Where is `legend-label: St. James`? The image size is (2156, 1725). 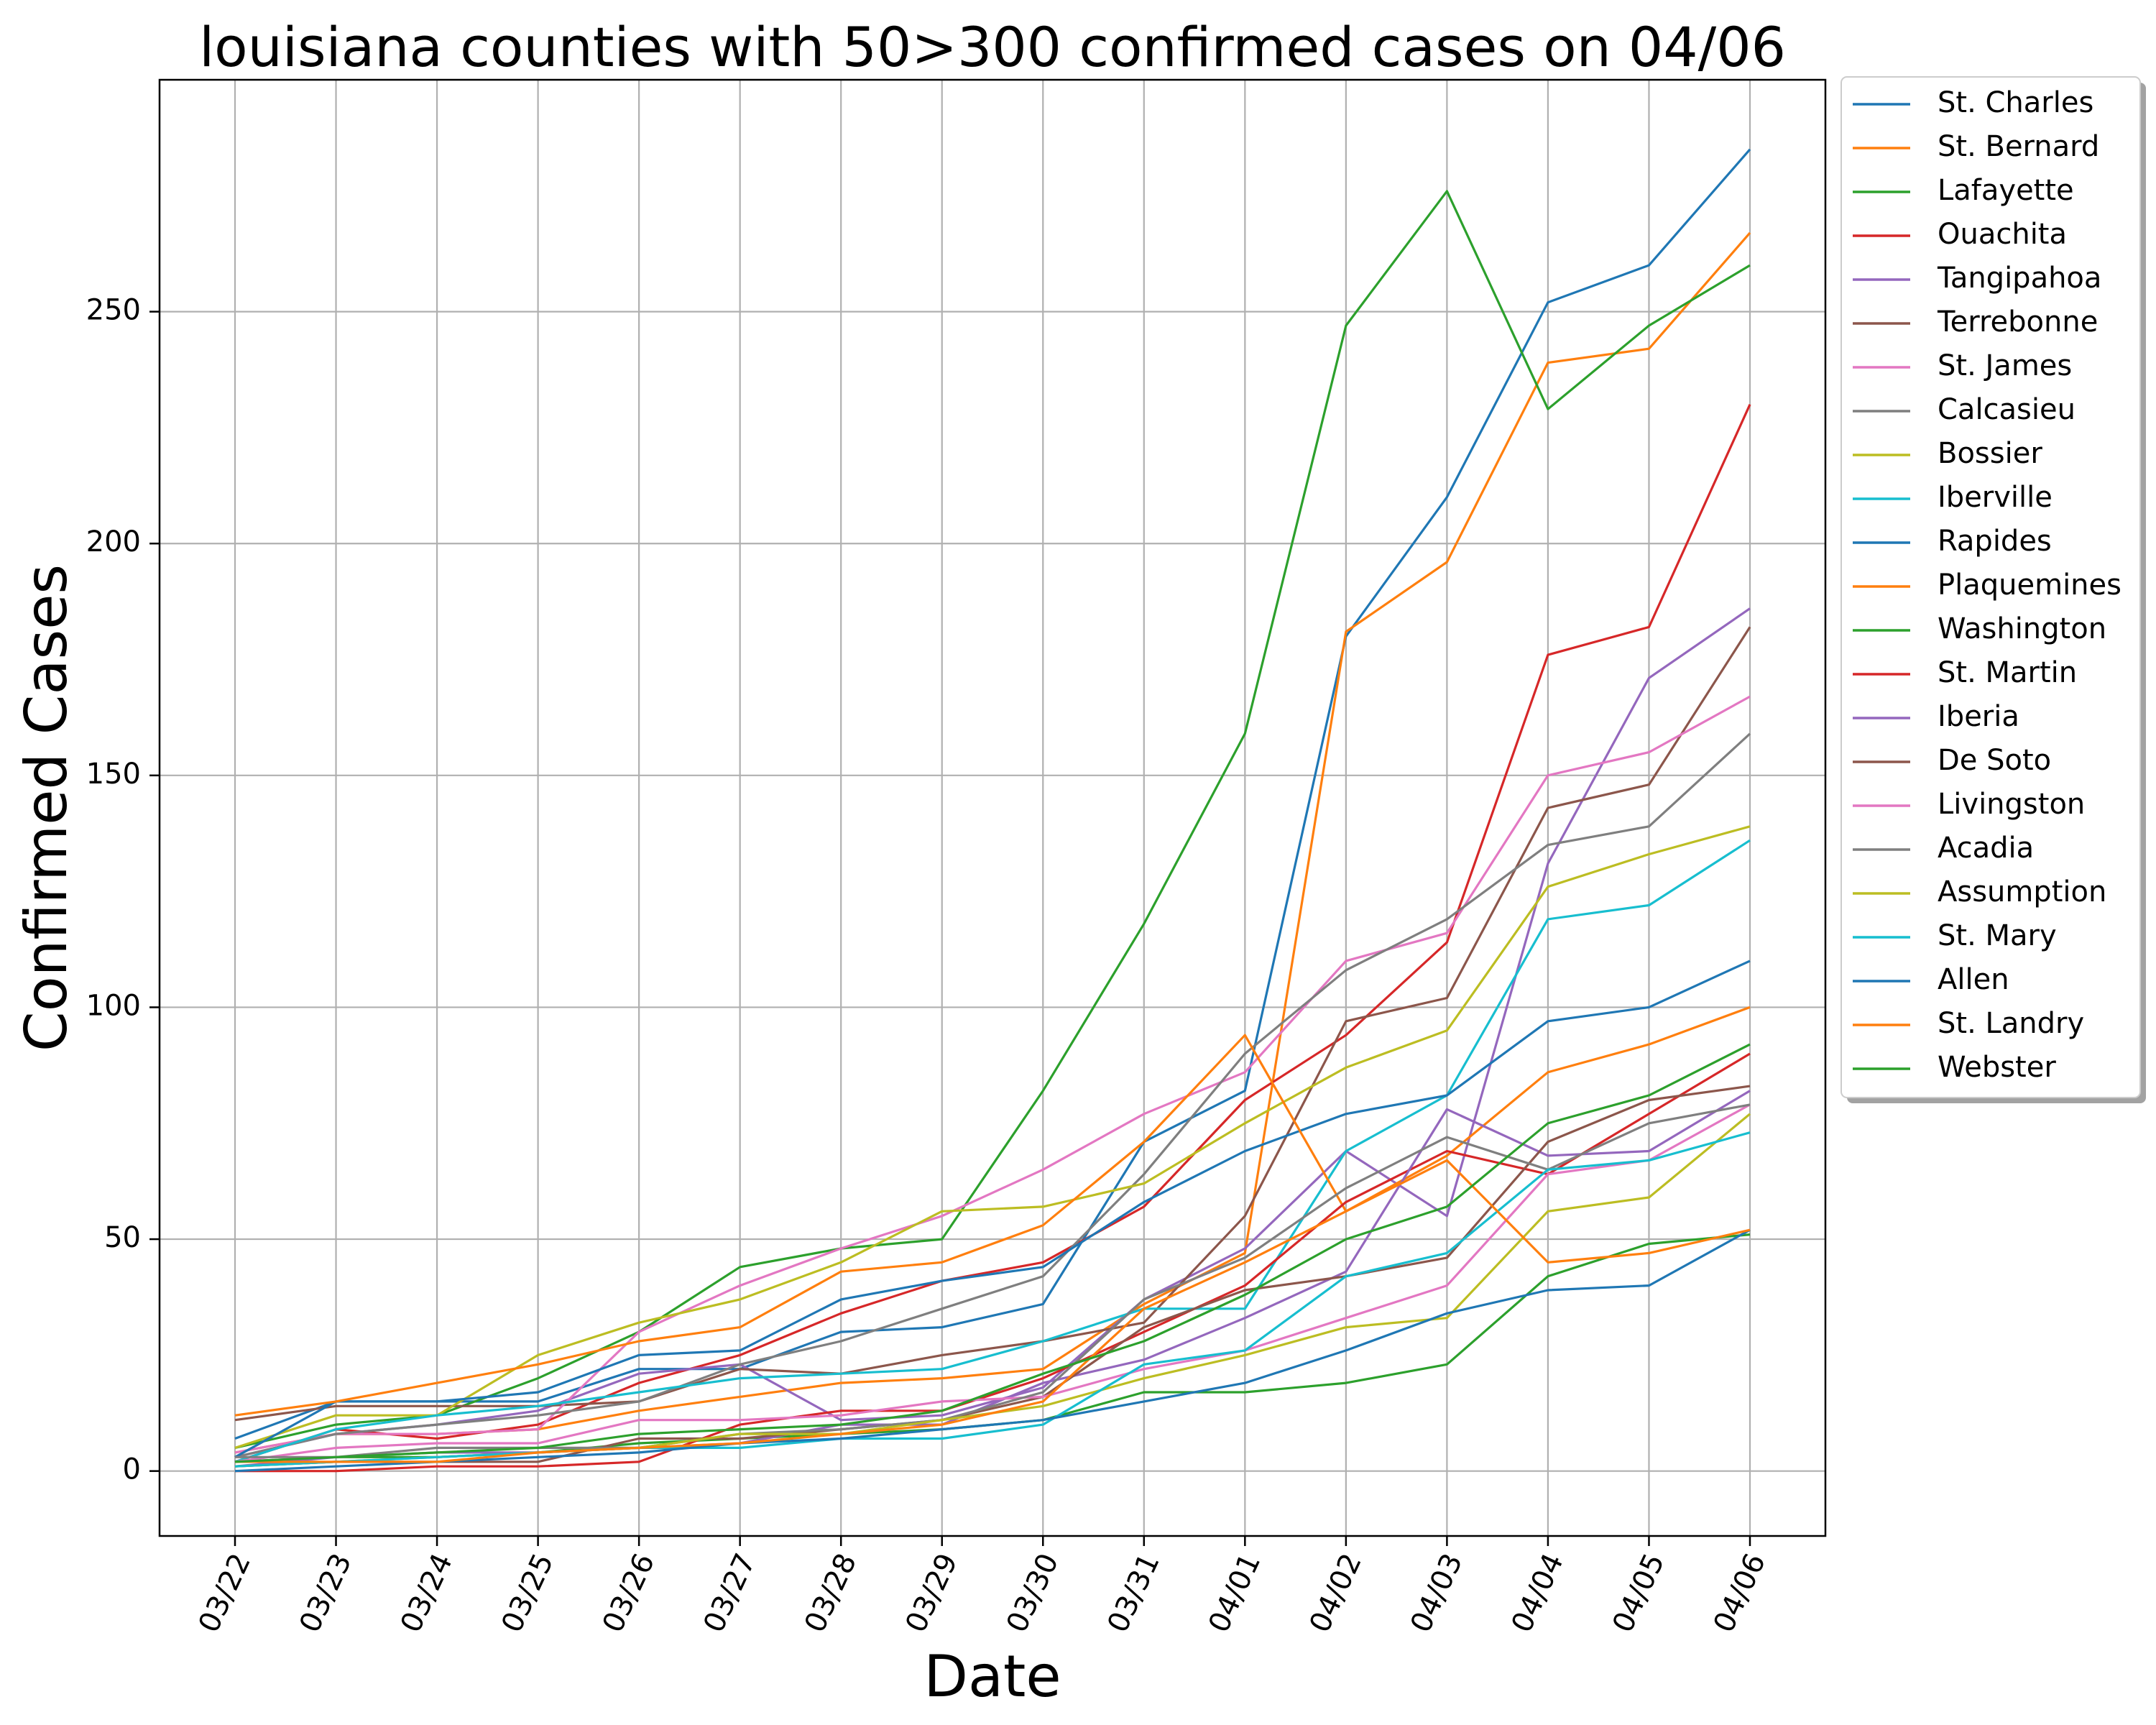 legend-label: St. James is located at coordinates (2005, 365).